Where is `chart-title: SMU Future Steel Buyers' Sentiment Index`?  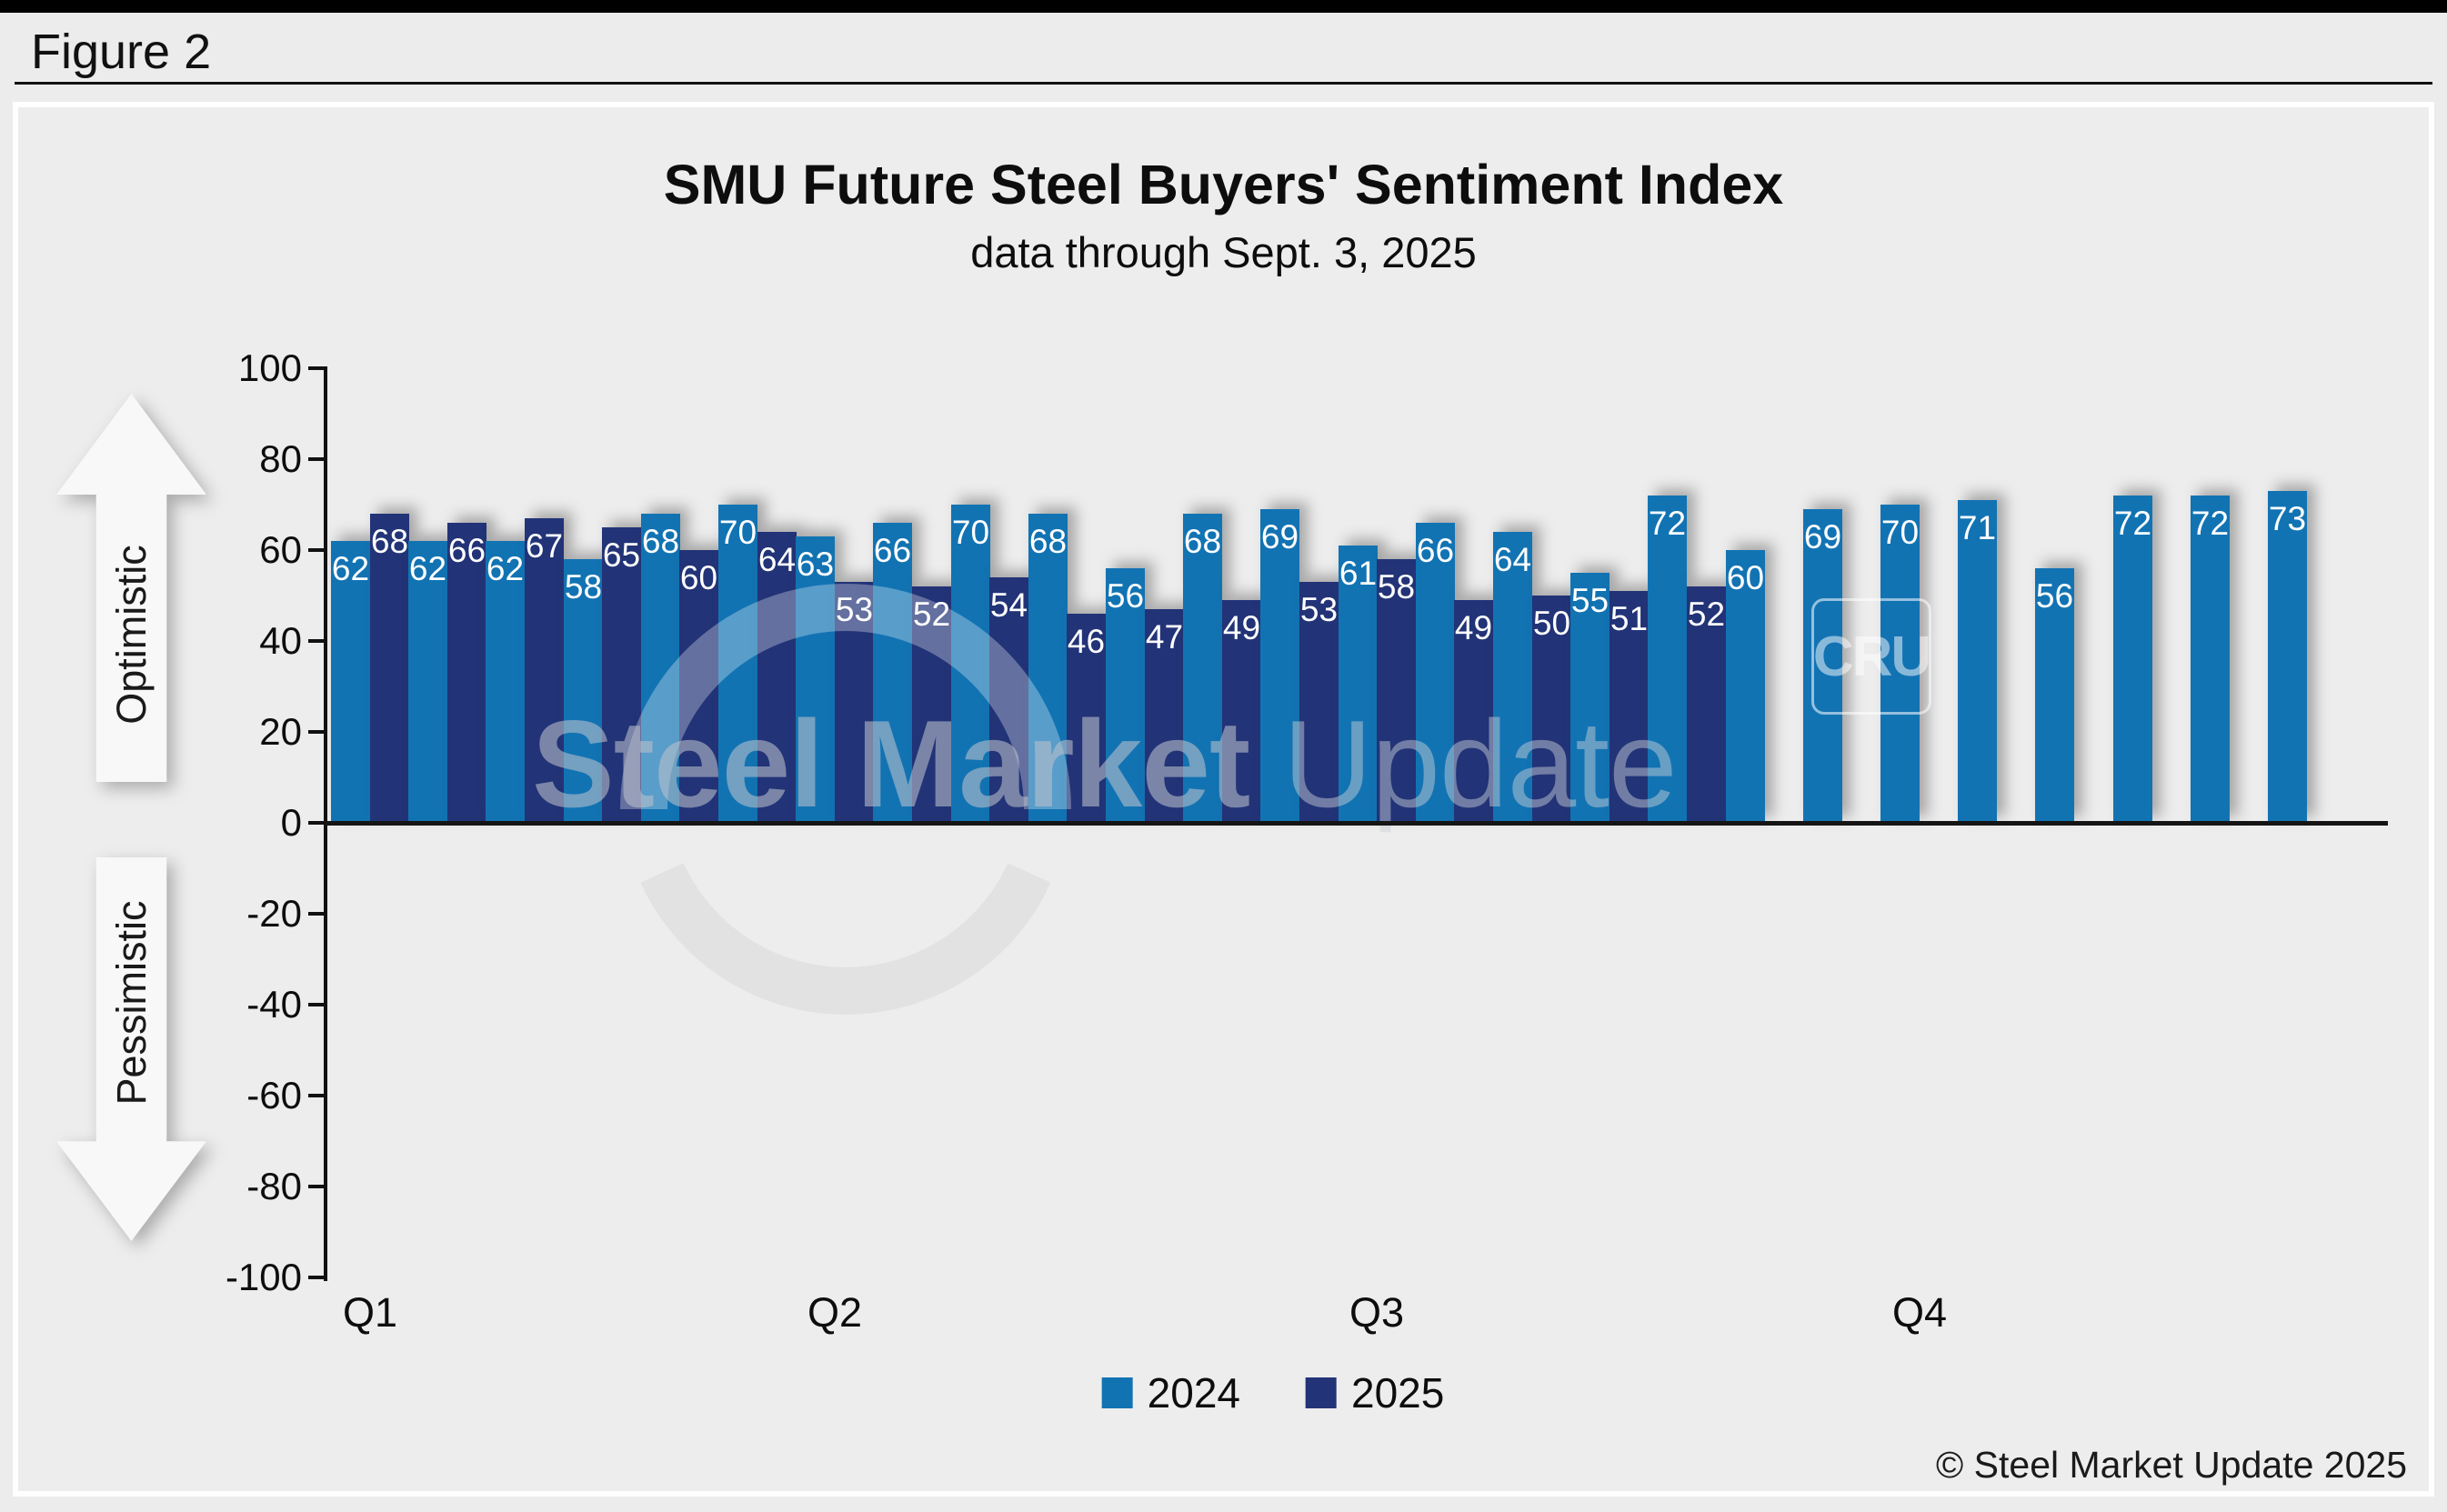 chart-title: SMU Future Steel Buyers' Sentiment Index is located at coordinates (1224, 184).